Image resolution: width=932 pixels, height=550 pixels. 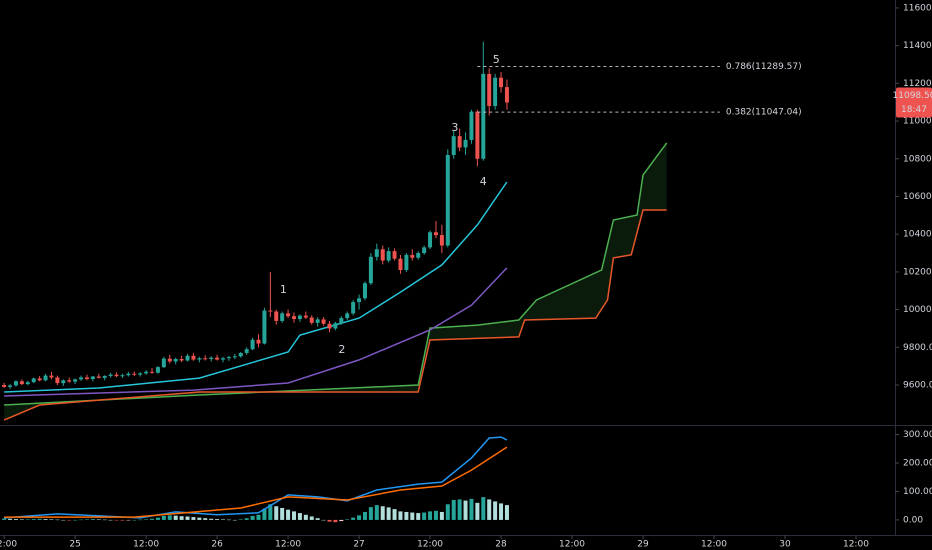 What do you see at coordinates (913, 520) in the screenshot?
I see `y-tick-label: 0.00` at bounding box center [913, 520].